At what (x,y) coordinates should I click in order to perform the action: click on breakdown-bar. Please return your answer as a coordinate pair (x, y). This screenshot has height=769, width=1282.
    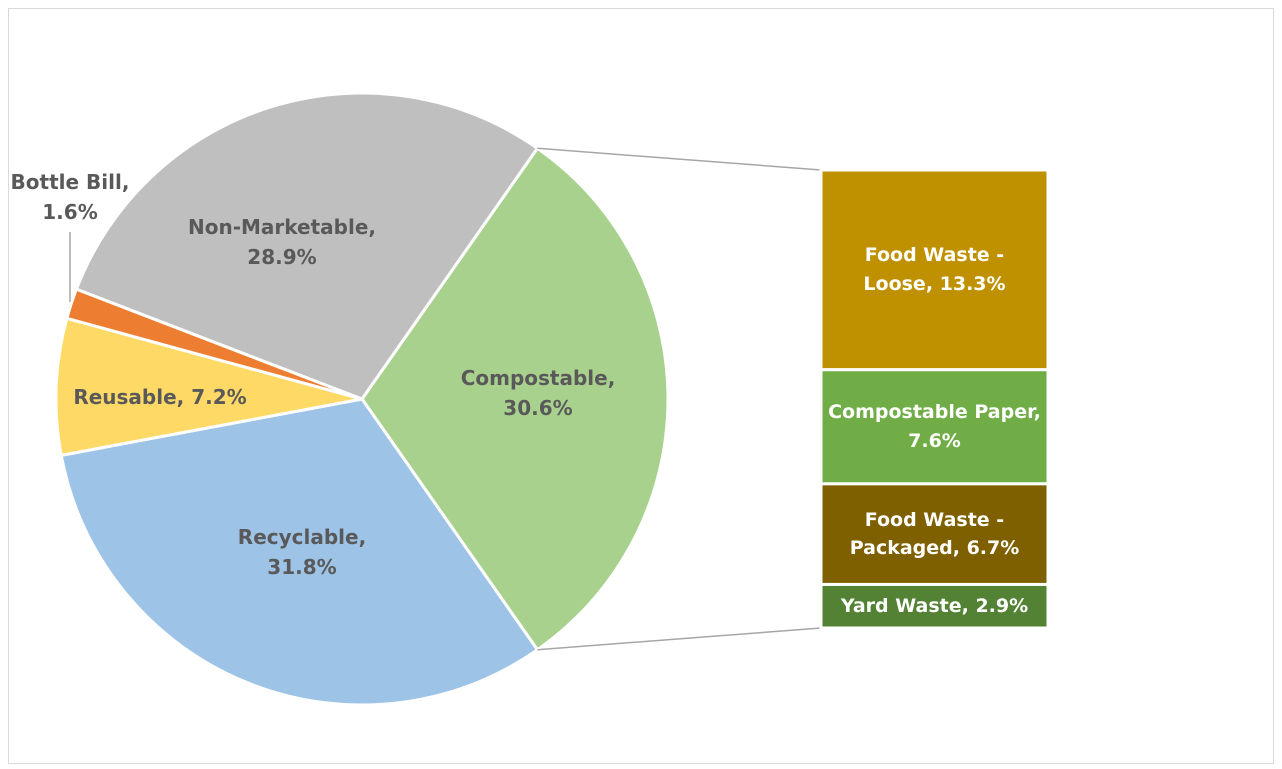
    Looking at the image, I should click on (934, 399).